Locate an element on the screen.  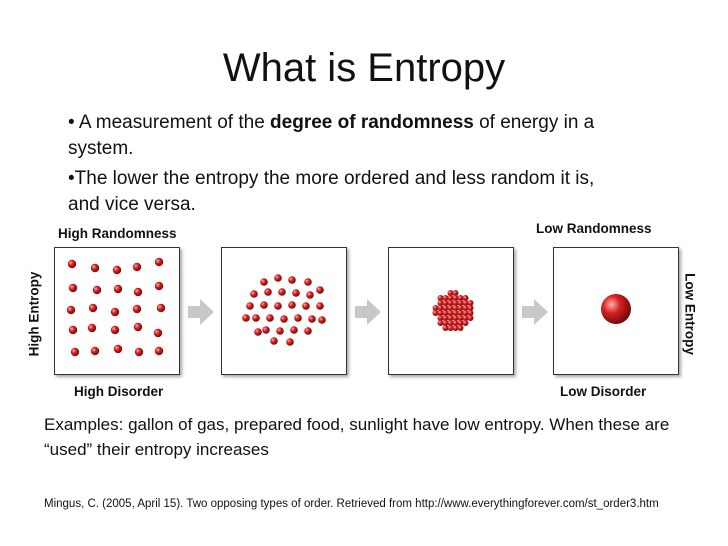
high-disorder-box is located at coordinates (117, 311).